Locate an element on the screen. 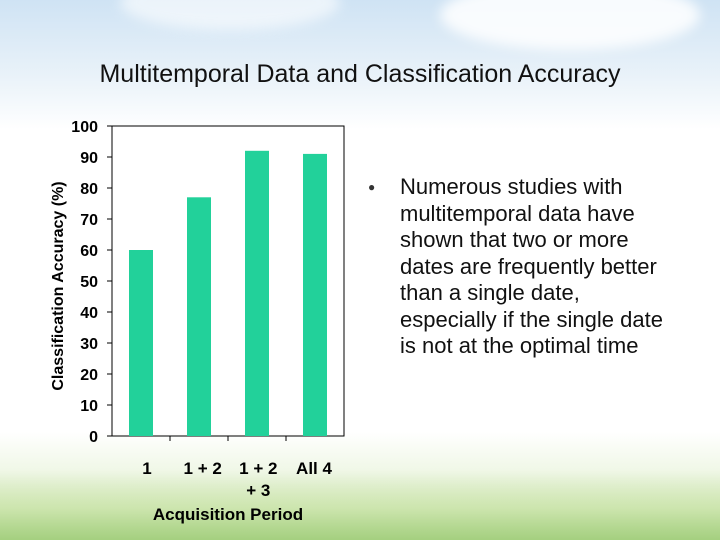 This screenshot has height=540, width=720. grass-decoration is located at coordinates (360, 505).